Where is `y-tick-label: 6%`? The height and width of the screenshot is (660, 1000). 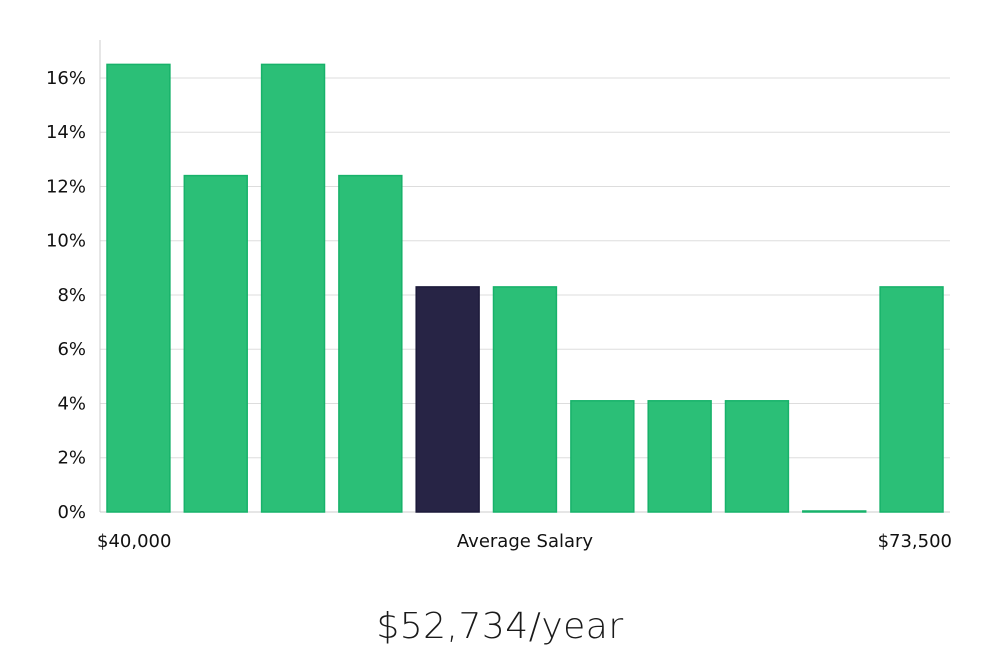 y-tick-label: 6% is located at coordinates (71, 349).